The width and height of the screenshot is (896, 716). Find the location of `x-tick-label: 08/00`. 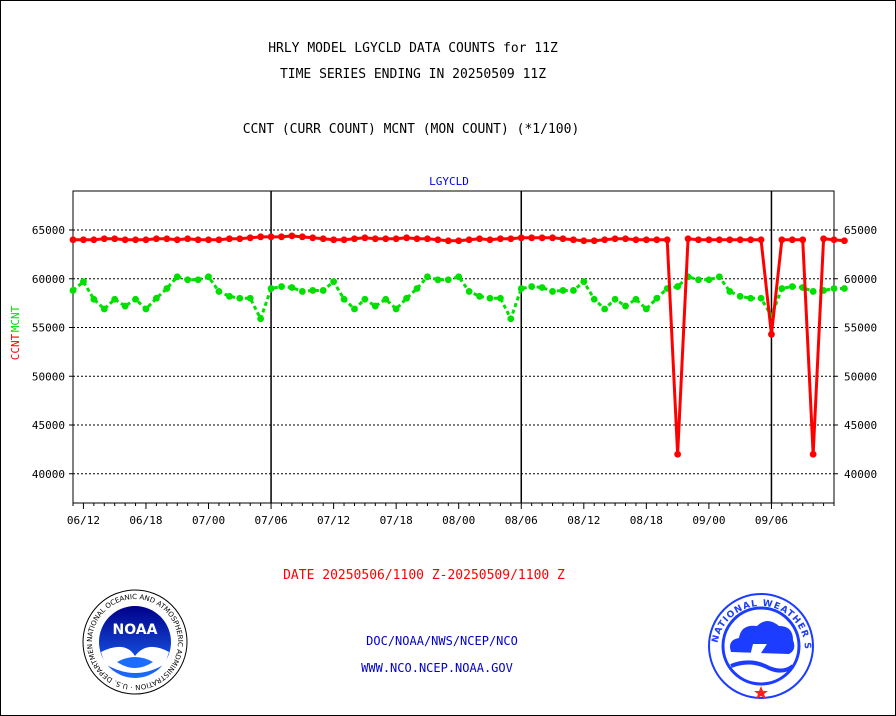

x-tick-label: 08/00 is located at coordinates (458, 520).